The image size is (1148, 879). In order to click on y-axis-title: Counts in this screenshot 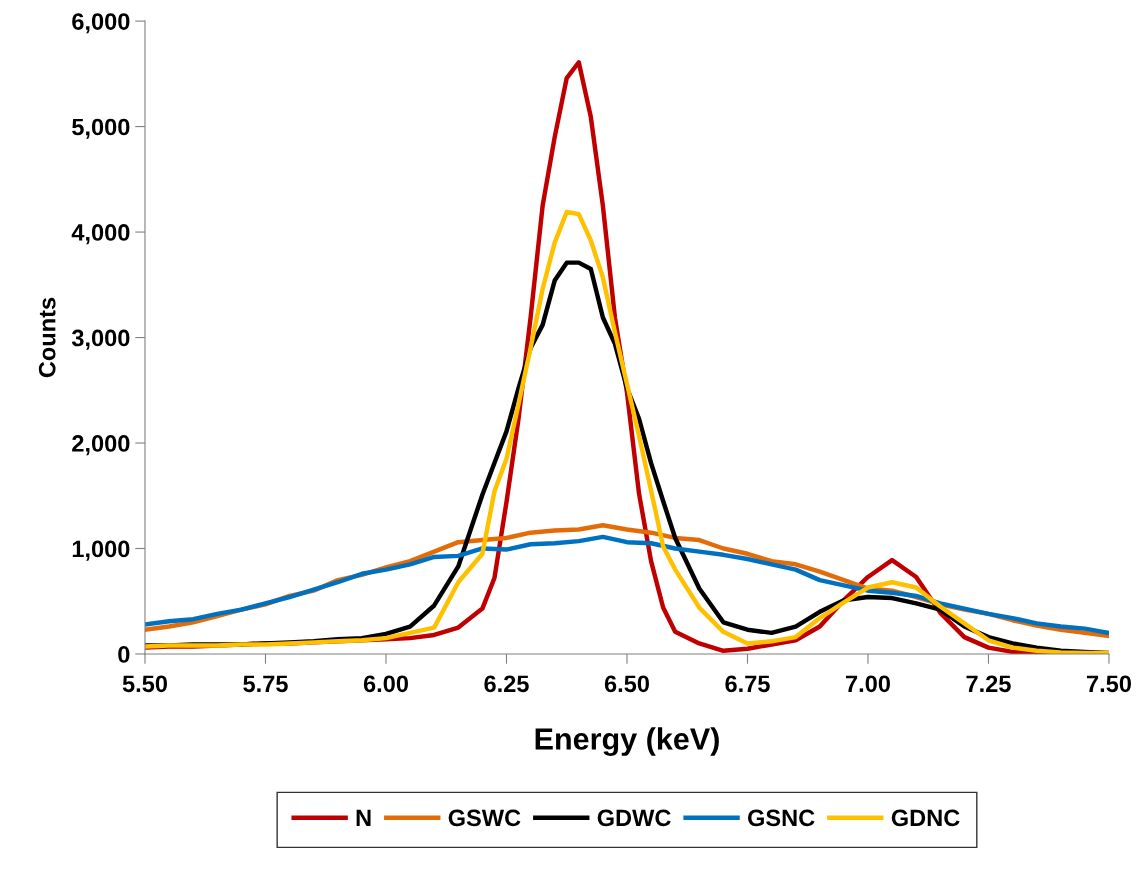, I will do `click(47, 337)`.